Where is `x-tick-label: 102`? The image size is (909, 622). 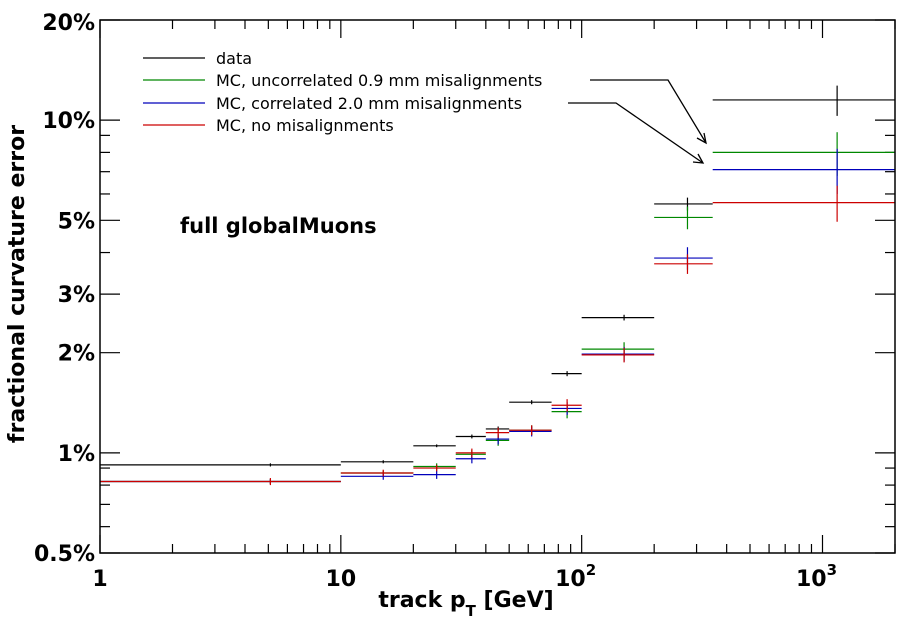 x-tick-label: 102 is located at coordinates (575, 576).